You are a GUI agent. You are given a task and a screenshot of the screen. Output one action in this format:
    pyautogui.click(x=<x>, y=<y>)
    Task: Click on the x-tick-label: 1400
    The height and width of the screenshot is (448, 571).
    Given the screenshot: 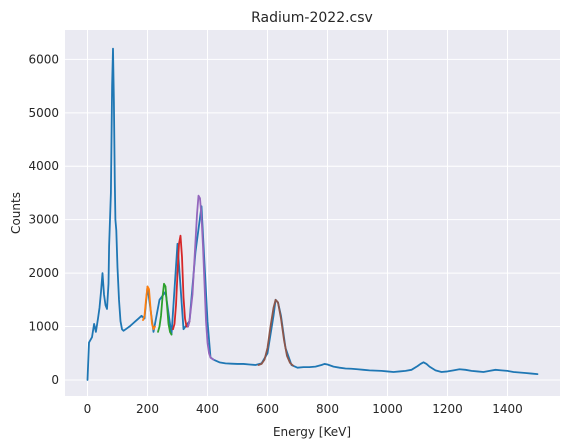 What is the action you would take?
    pyautogui.click(x=507, y=409)
    